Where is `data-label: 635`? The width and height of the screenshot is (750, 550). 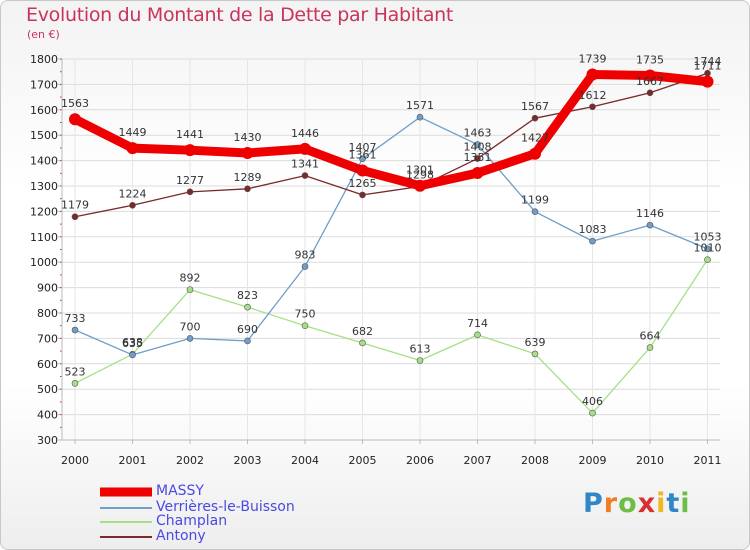
data-label: 635 is located at coordinates (132, 343).